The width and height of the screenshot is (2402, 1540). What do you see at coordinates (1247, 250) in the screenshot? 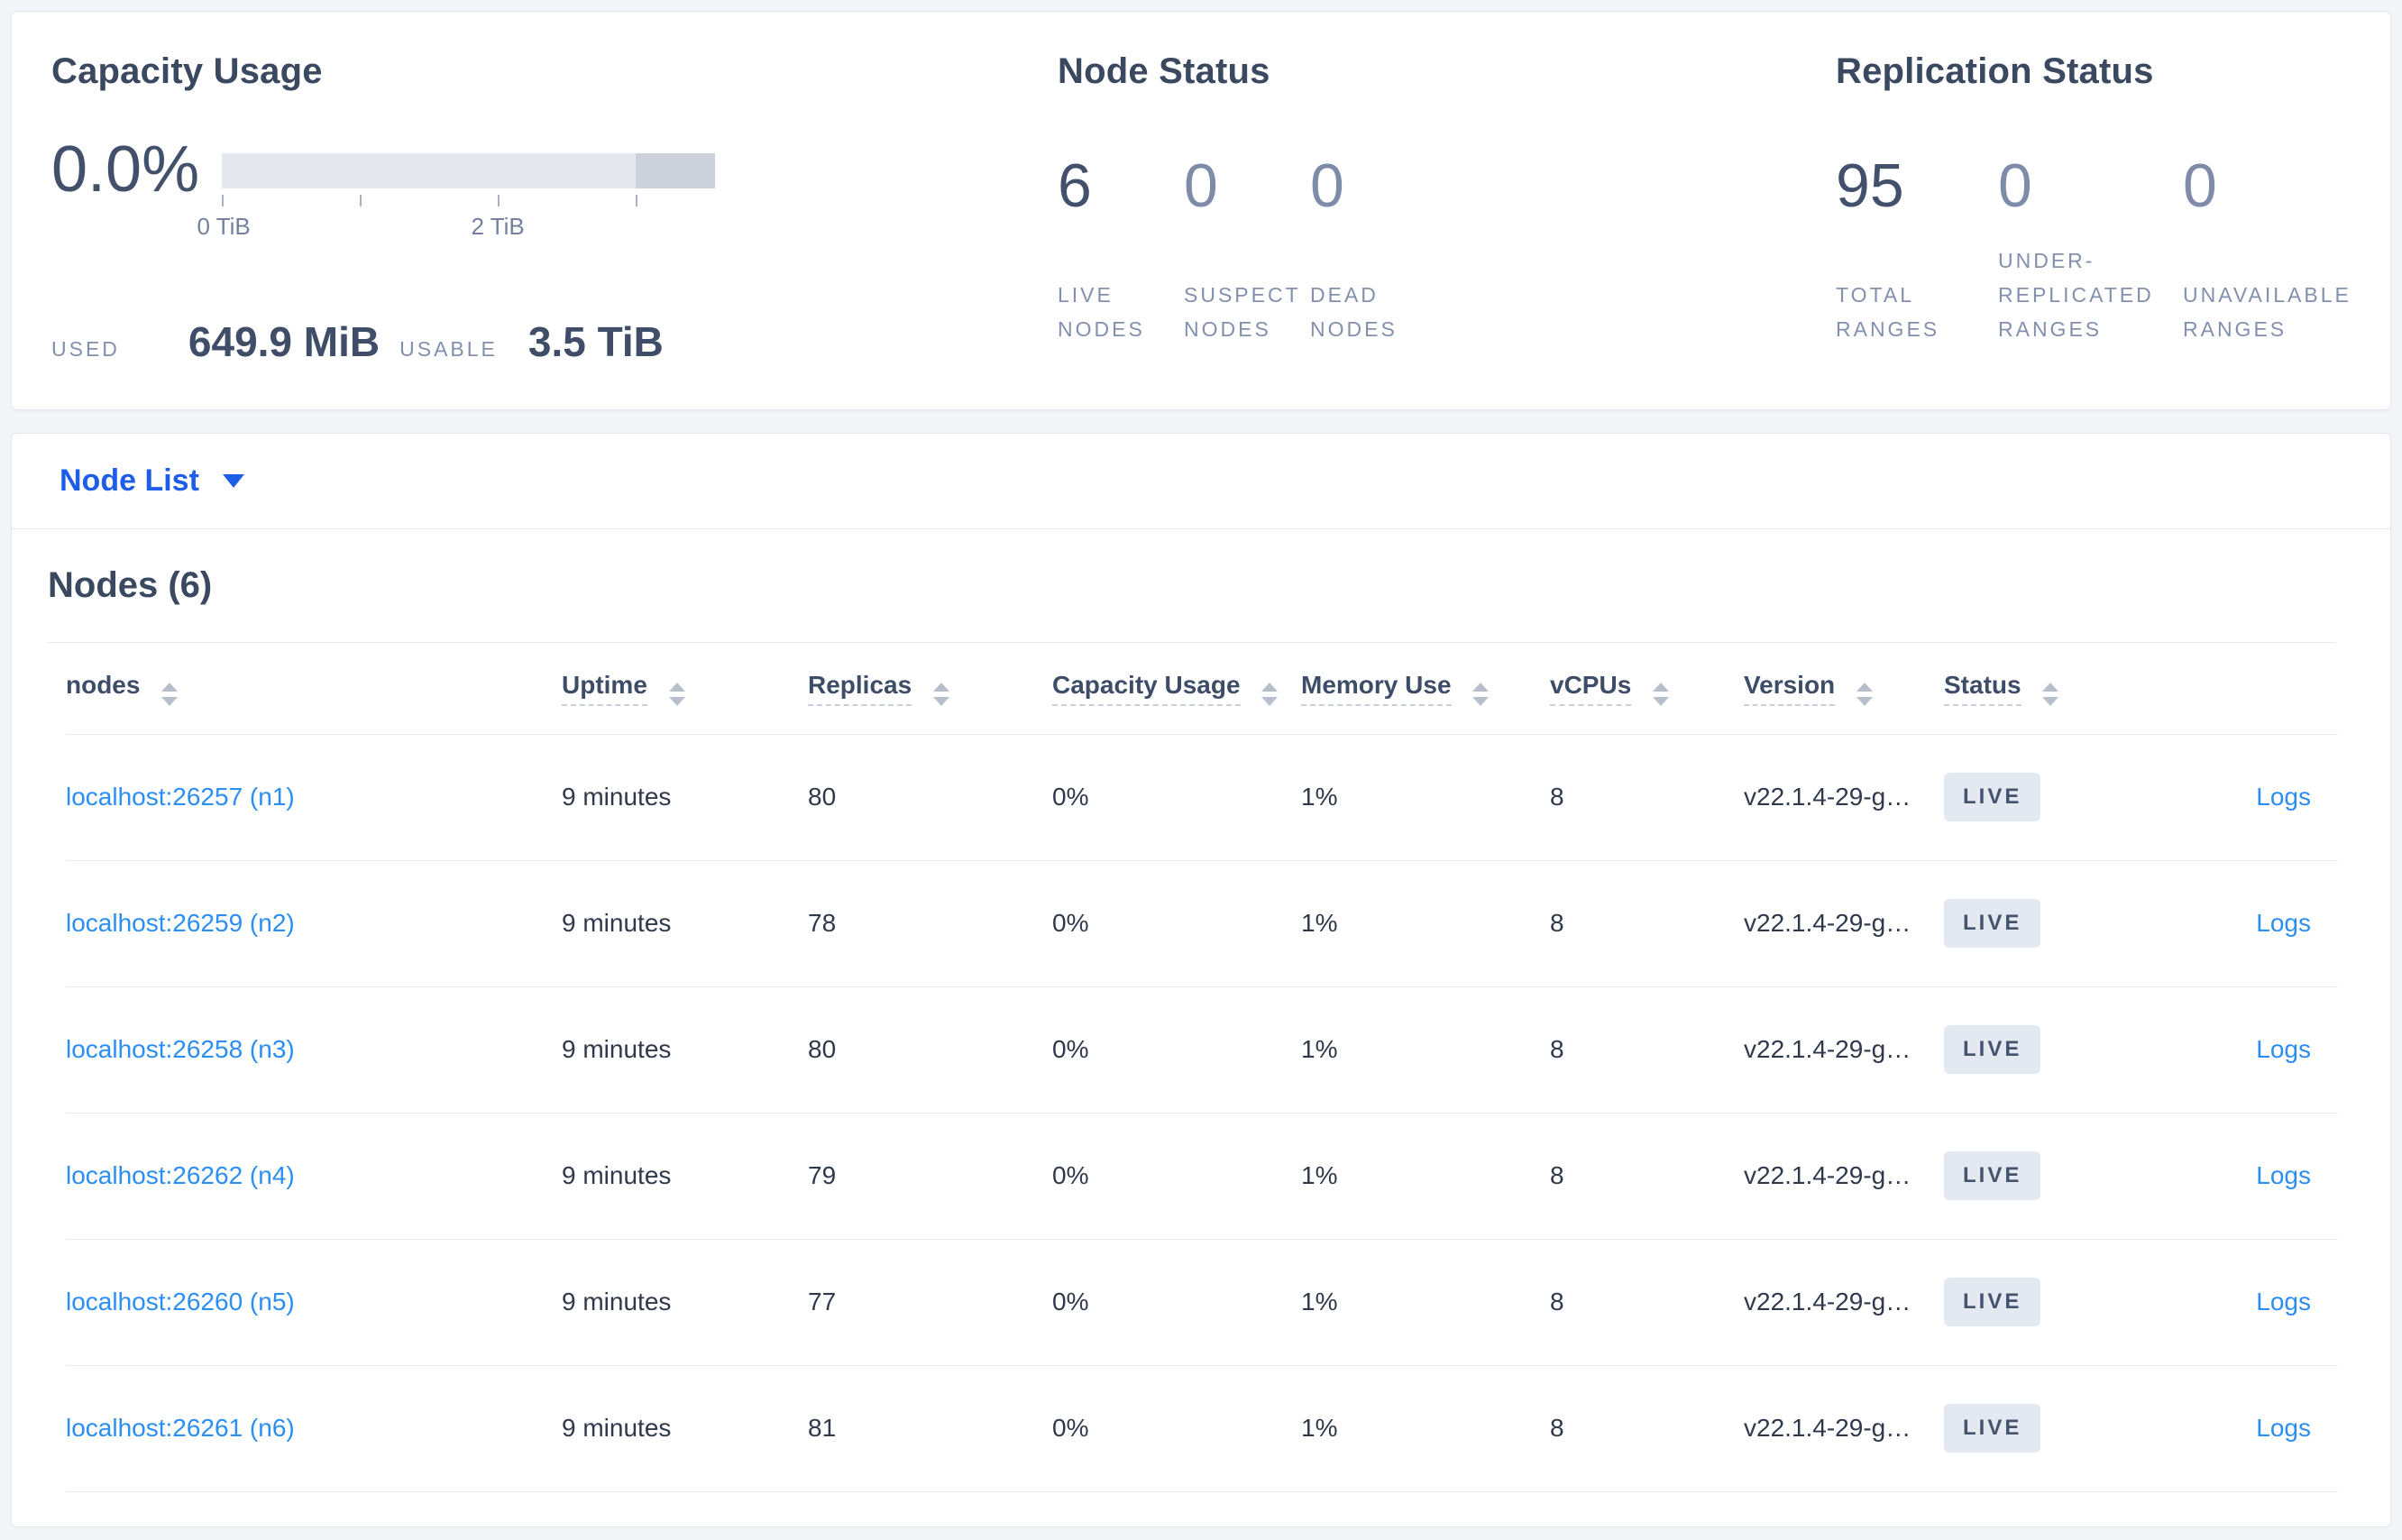
I see `suspect-nodes-stat: 0 SUSPECT NODES` at bounding box center [1247, 250].